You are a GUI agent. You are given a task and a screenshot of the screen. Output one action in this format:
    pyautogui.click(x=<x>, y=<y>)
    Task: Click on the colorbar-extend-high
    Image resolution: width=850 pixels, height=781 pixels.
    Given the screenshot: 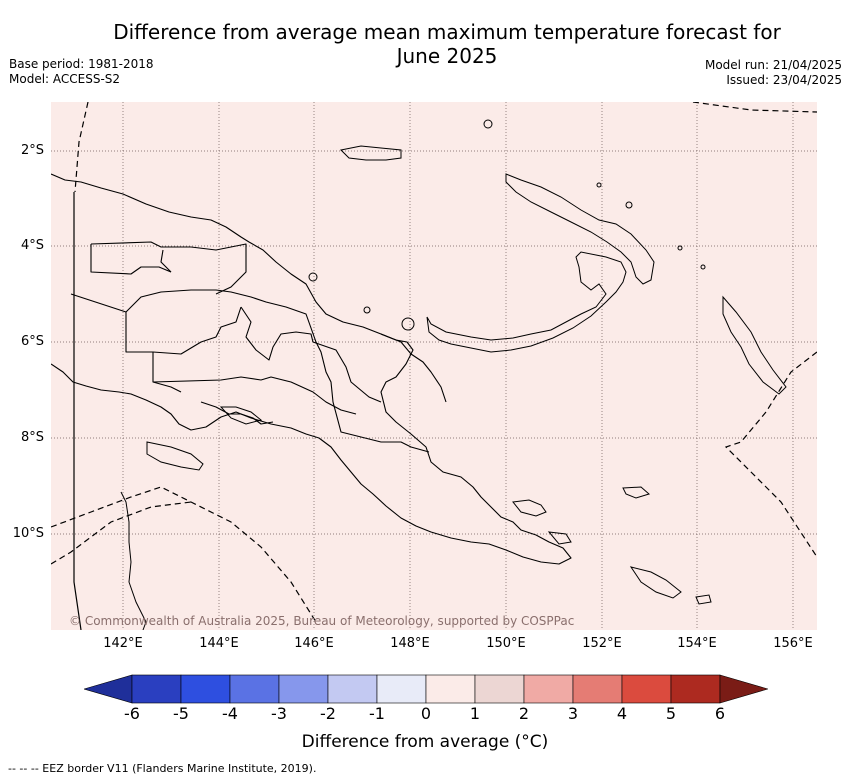 What is the action you would take?
    pyautogui.click(x=743, y=689)
    